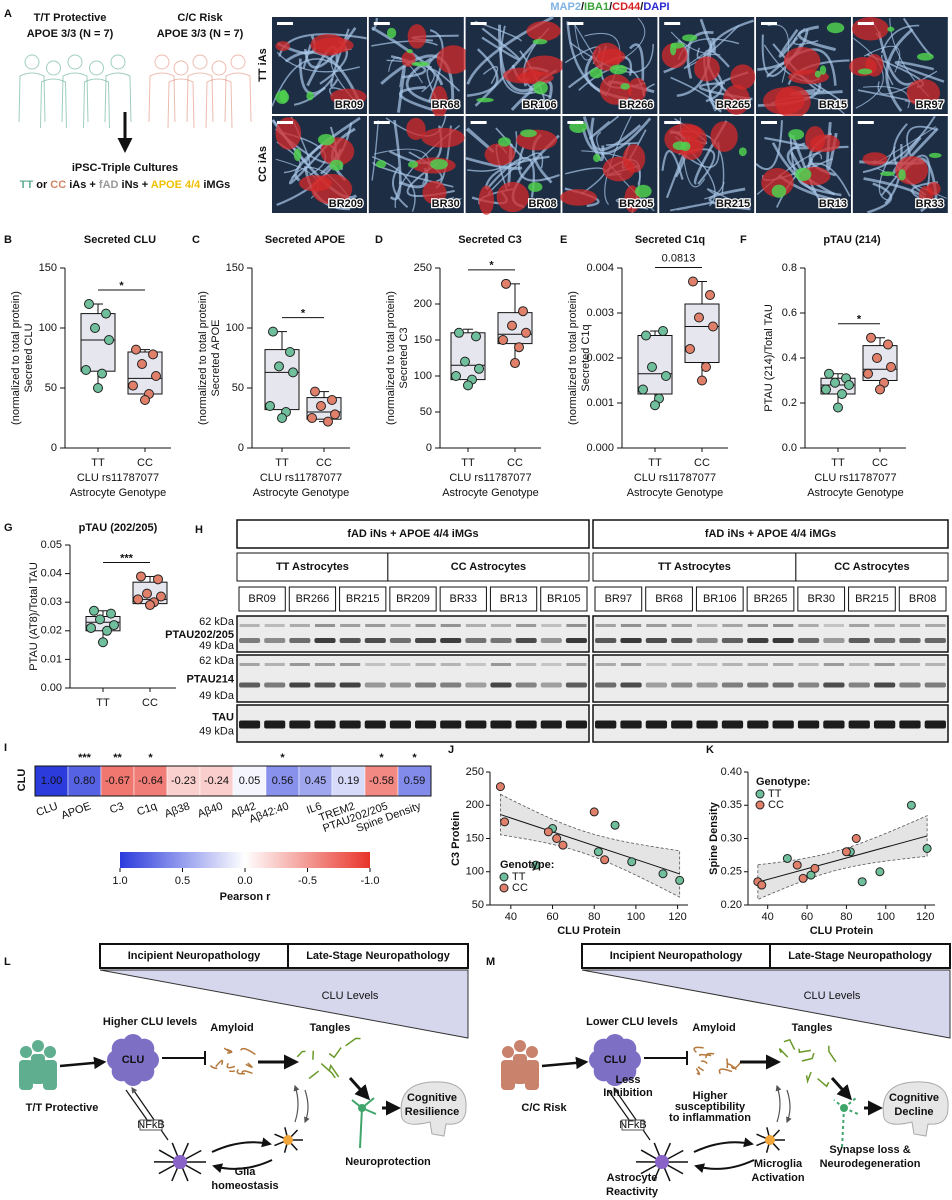 The image size is (952, 1200). Describe the element at coordinates (677, 917) in the screenshot. I see `x-tick-label: 120` at that location.